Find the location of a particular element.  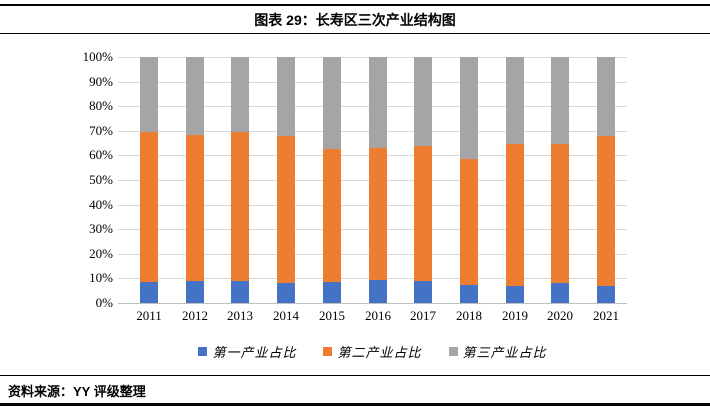

bar-2014 is located at coordinates (286, 180).